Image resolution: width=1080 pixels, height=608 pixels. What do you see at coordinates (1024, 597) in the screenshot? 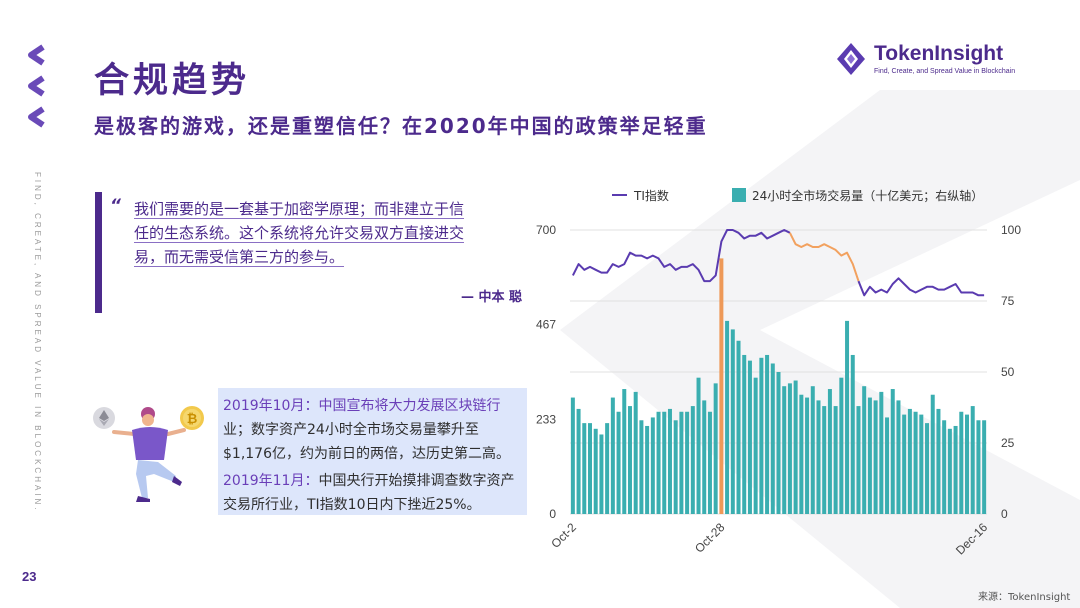
I see `source-note: 来源：TokenInsight` at bounding box center [1024, 597].